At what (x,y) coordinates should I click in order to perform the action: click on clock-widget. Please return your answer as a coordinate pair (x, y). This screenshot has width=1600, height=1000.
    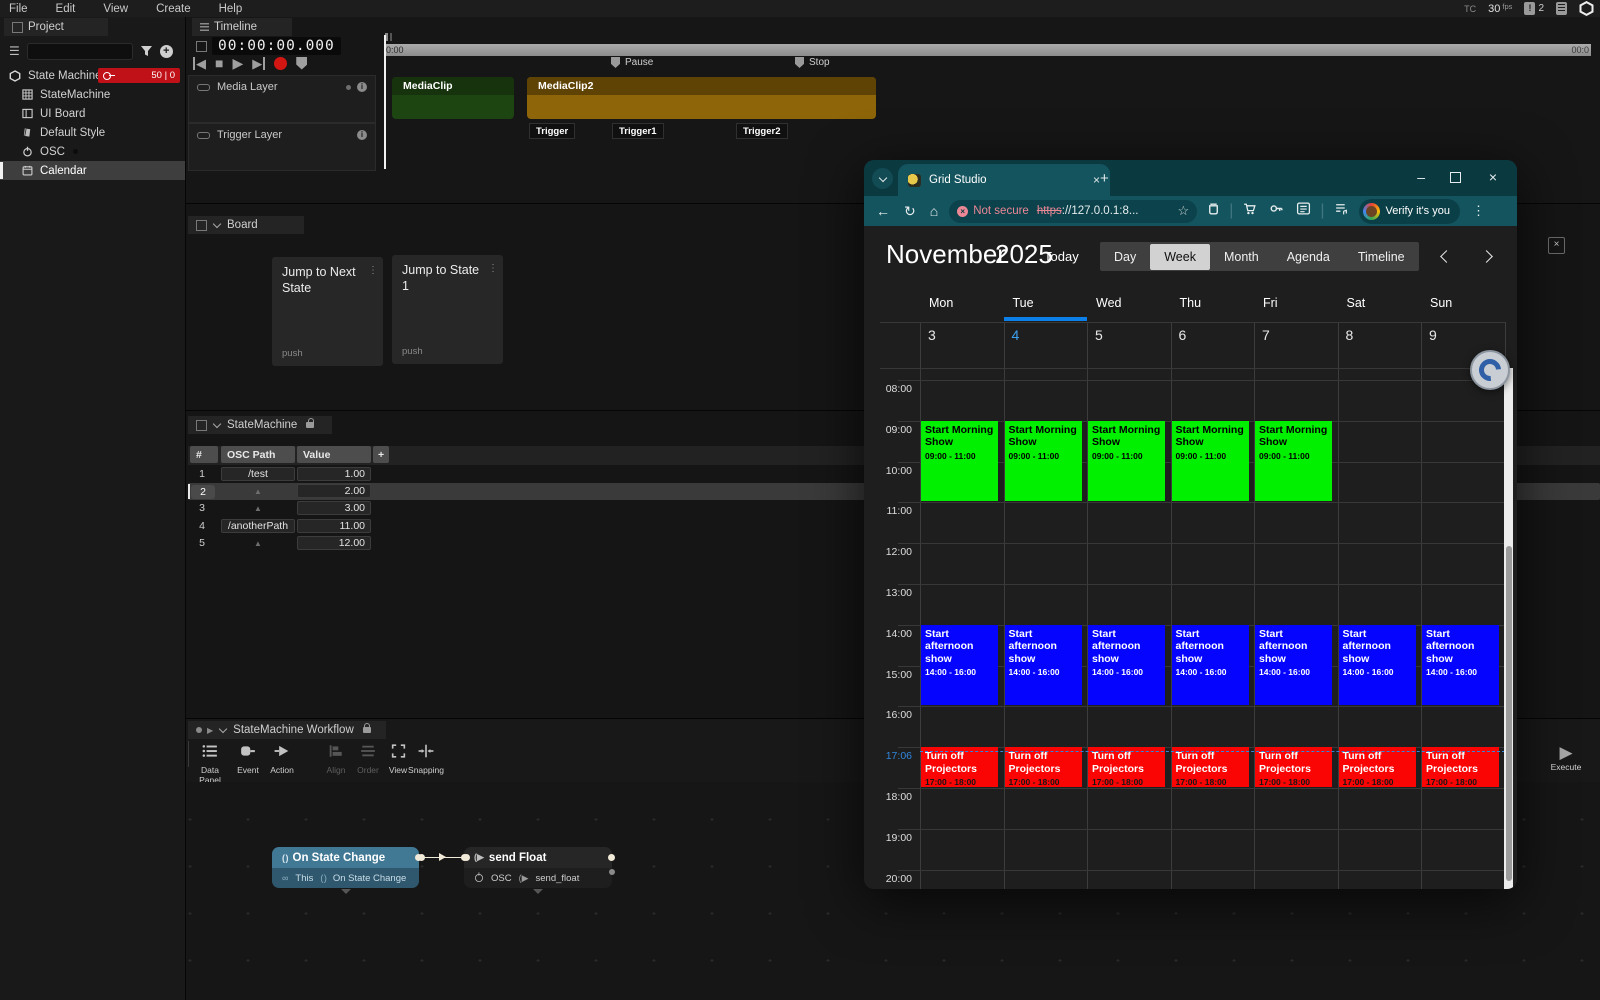
    Looking at the image, I should click on (1490, 370).